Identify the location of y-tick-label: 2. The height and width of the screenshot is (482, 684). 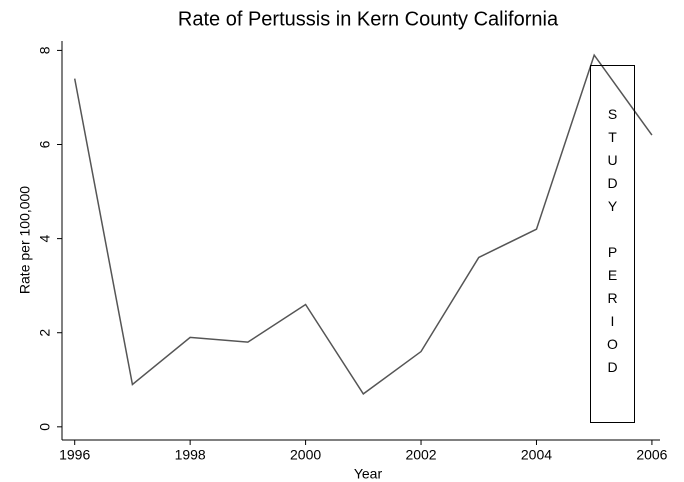
(45, 333).